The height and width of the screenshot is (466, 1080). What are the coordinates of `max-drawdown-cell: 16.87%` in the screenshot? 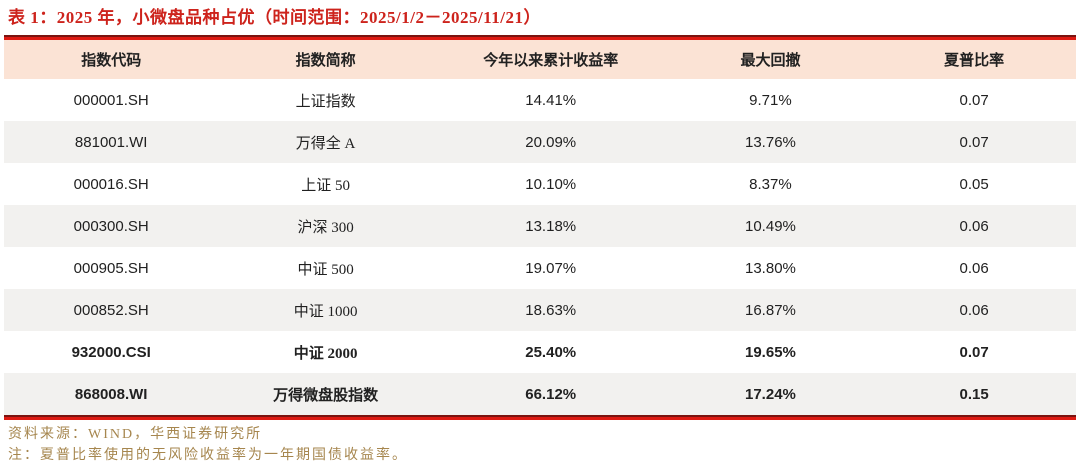 It's located at (770, 310).